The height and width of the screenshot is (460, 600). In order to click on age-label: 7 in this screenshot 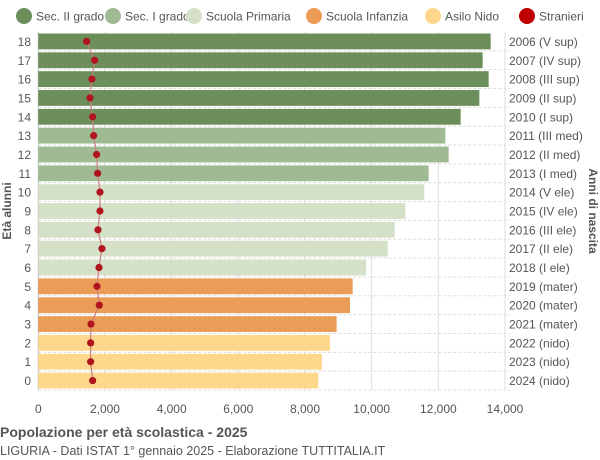, I will do `click(27, 249)`.